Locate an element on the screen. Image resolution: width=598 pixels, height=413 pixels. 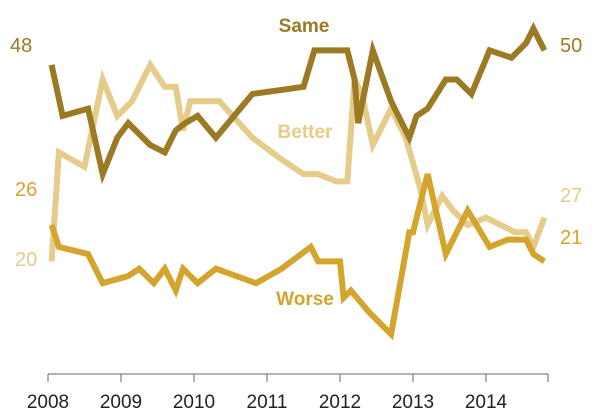
x-tick-label: 2011 is located at coordinates (267, 402).